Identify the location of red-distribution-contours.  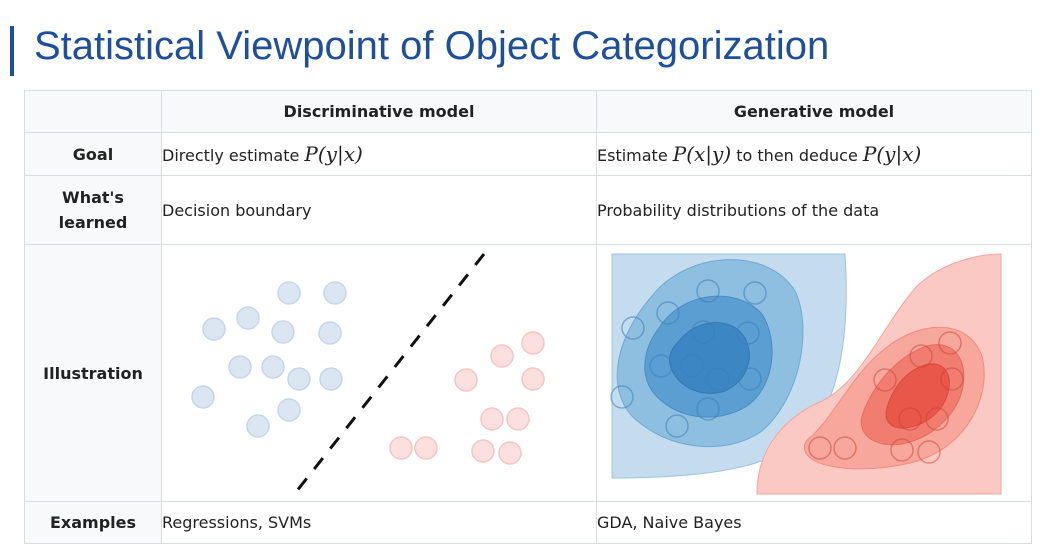
(879, 373).